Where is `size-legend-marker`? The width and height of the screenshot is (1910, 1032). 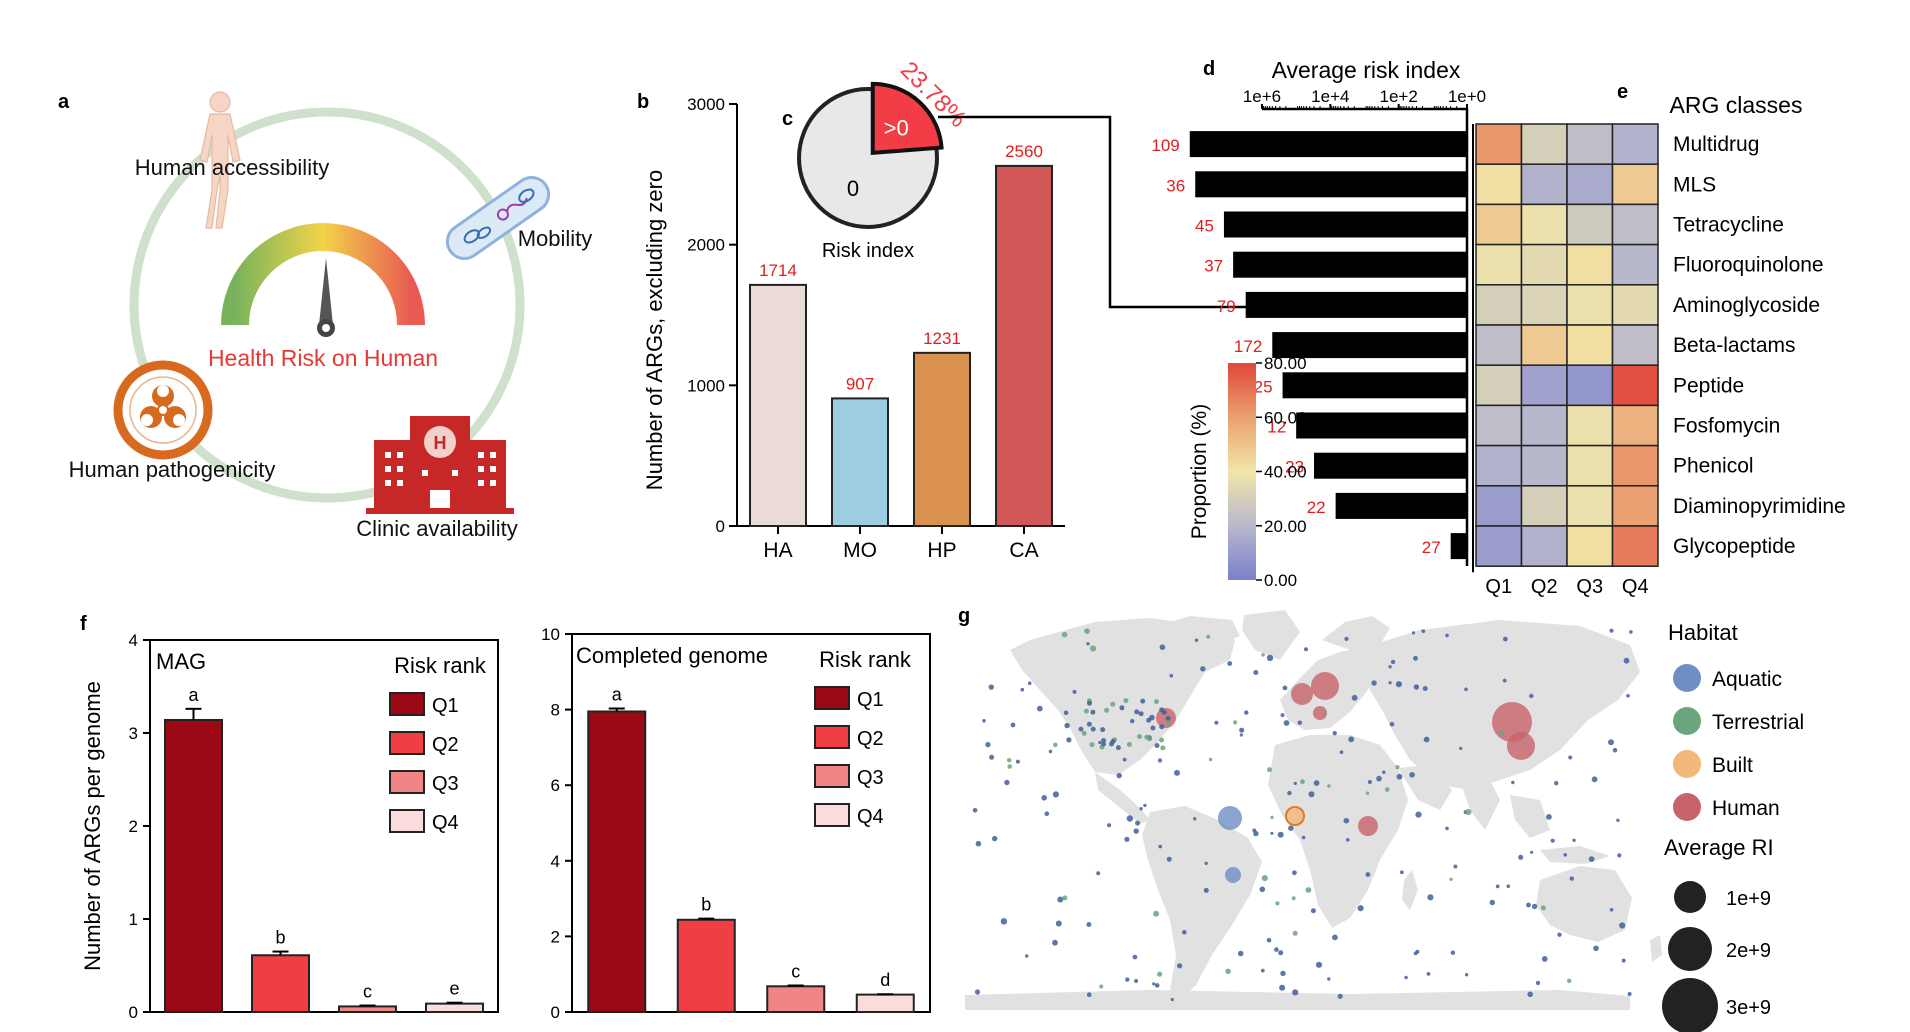
size-legend-marker is located at coordinates (1690, 1005).